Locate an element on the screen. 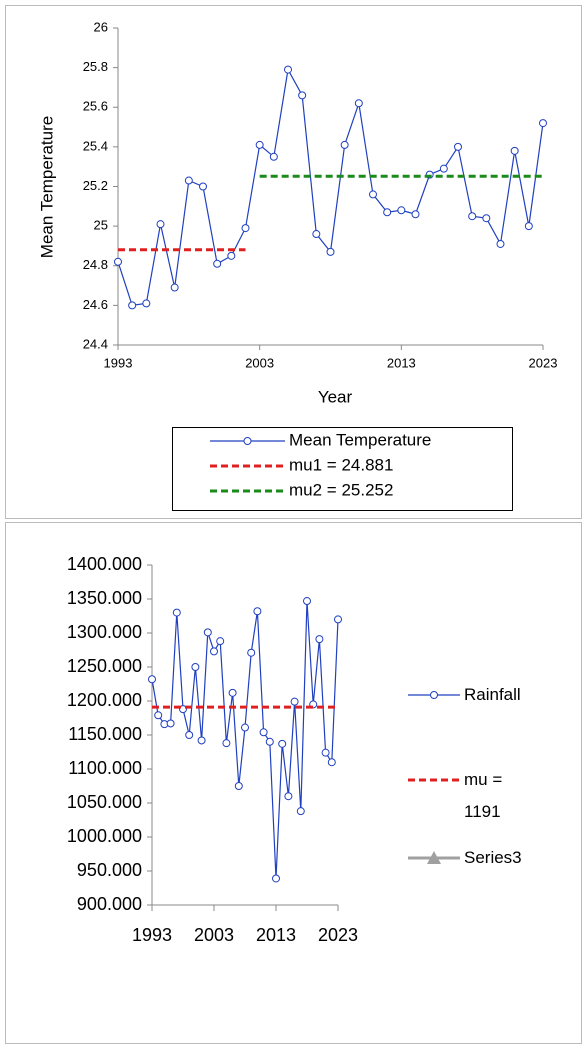 Image resolution: width=586 pixels, height=1048 pixels. y-tick-label: 1050.000 is located at coordinates (104, 802).